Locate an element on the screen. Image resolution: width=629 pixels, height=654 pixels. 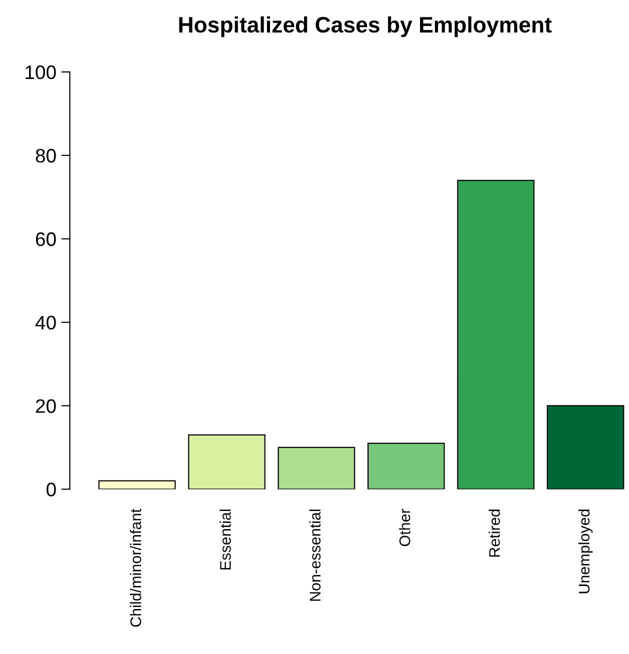
chart-title: Hospitalized Cases by Employment is located at coordinates (365, 27).